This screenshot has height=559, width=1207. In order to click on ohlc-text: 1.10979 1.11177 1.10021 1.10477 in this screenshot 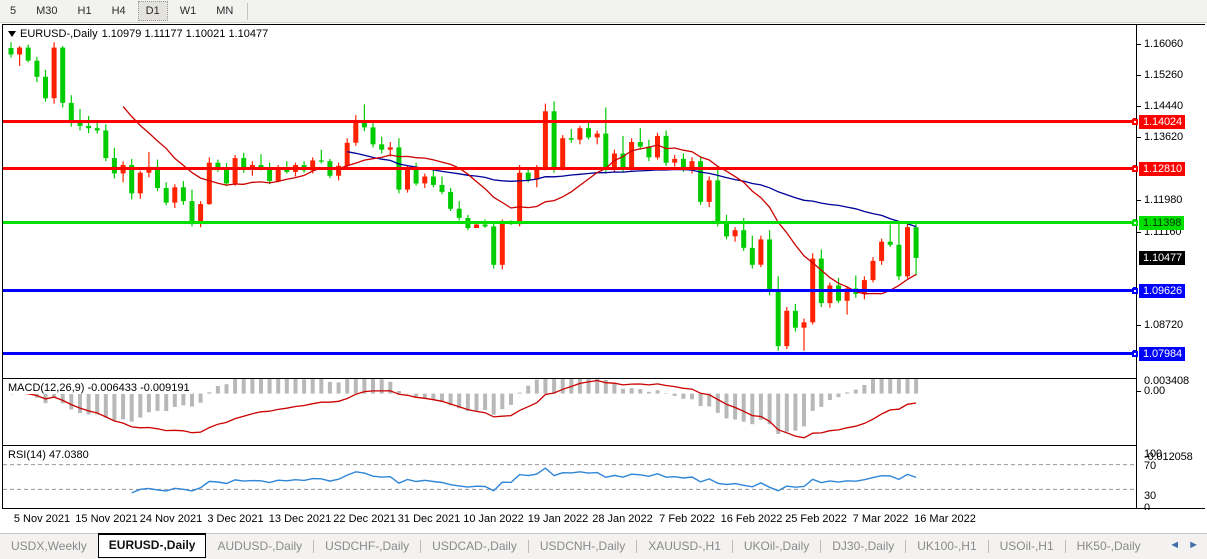, I will do `click(185, 34)`.